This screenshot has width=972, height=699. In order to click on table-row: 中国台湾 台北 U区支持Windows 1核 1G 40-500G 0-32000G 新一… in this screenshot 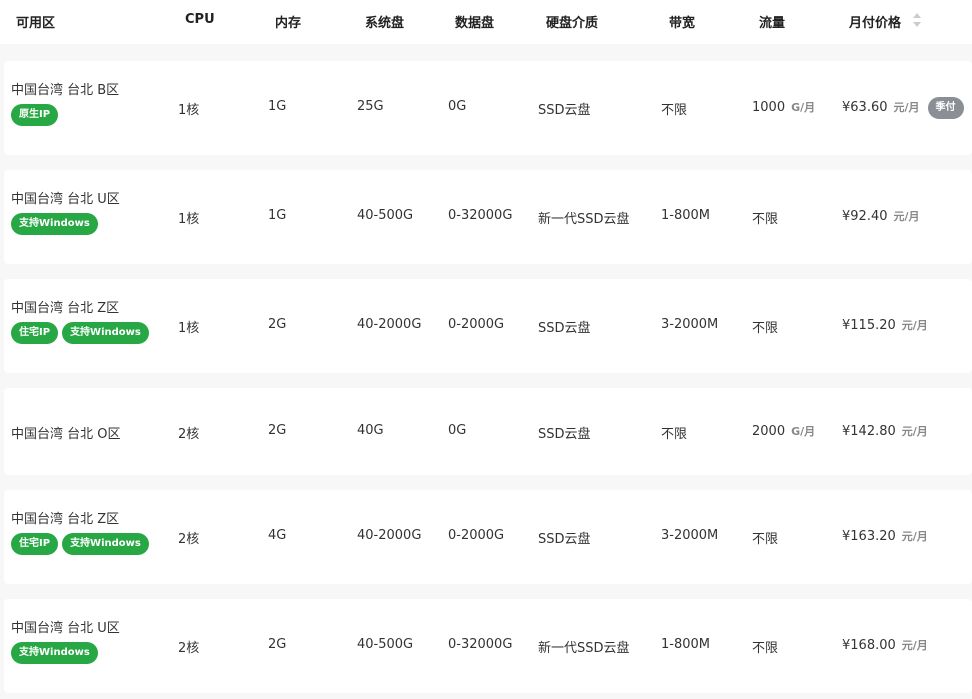, I will do `click(488, 217)`.